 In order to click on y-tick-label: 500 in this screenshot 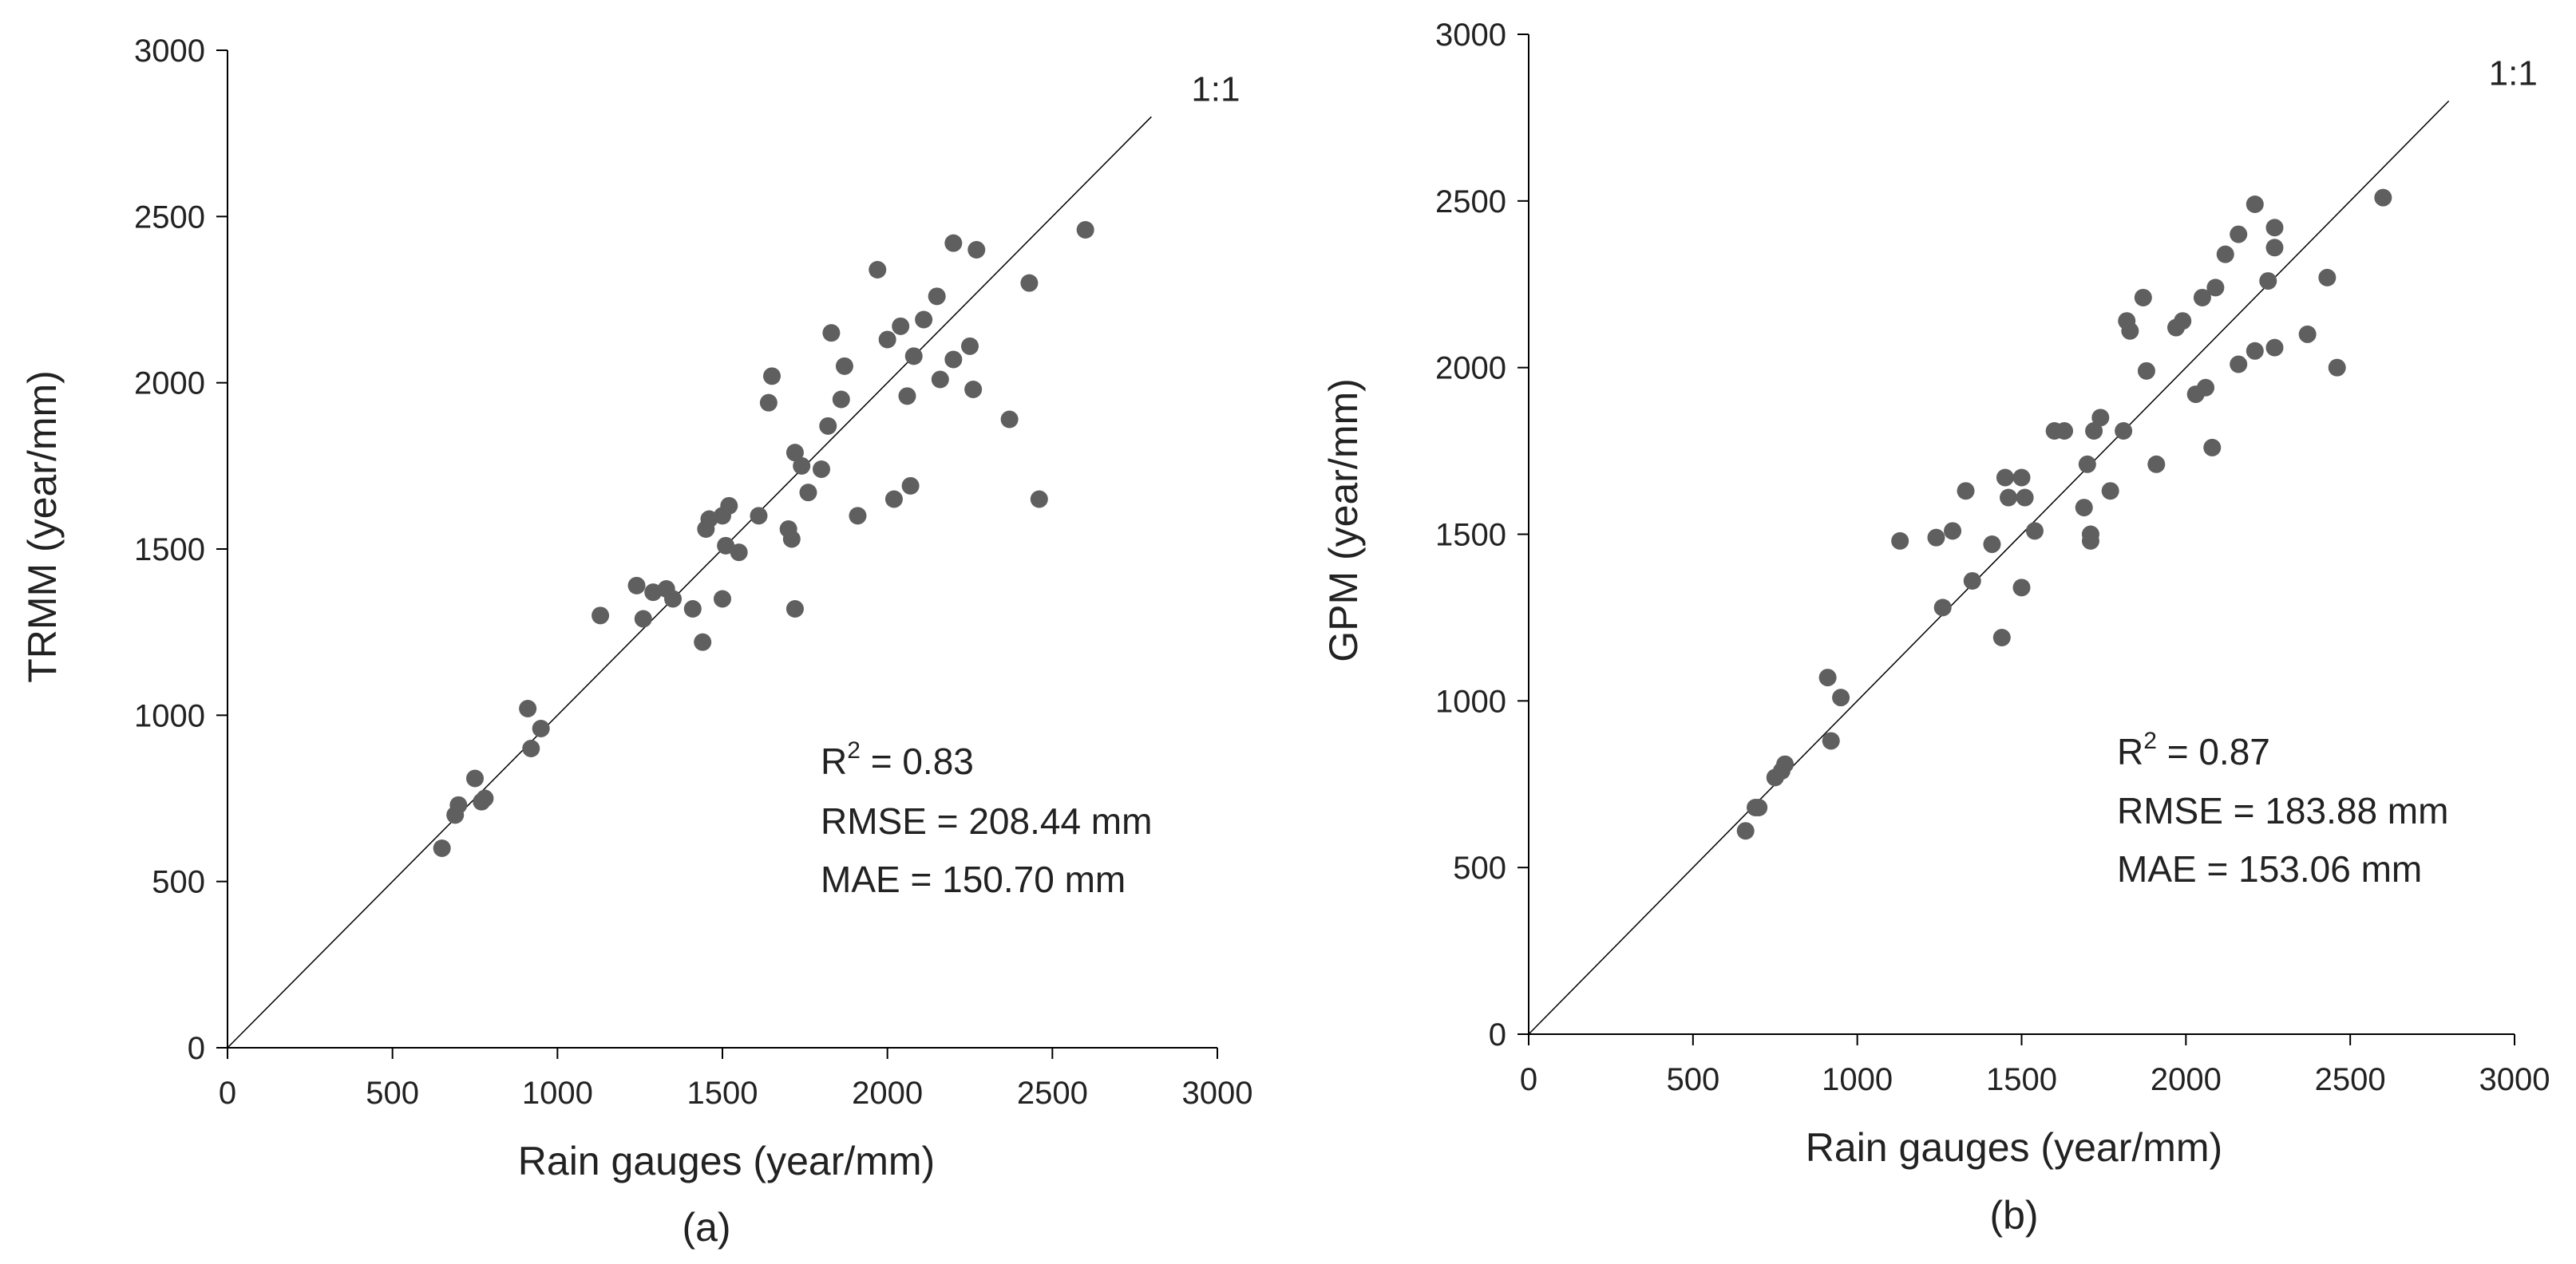, I will do `click(178, 882)`.